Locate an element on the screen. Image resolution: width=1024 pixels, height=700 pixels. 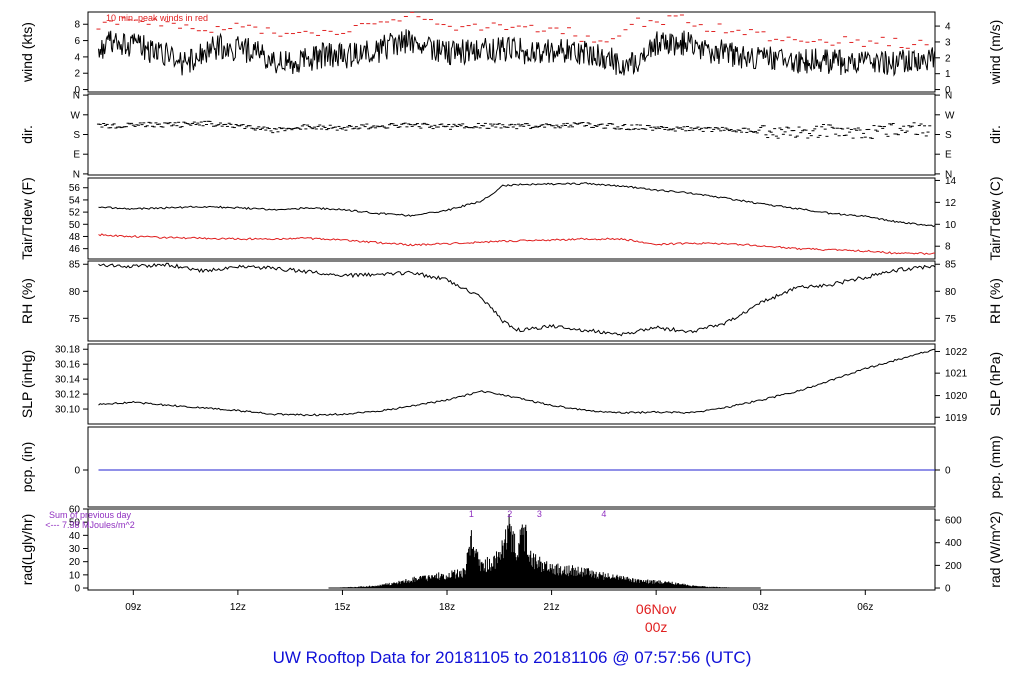
dir-ylabel-right: dir. is located at coordinates (995, 134).